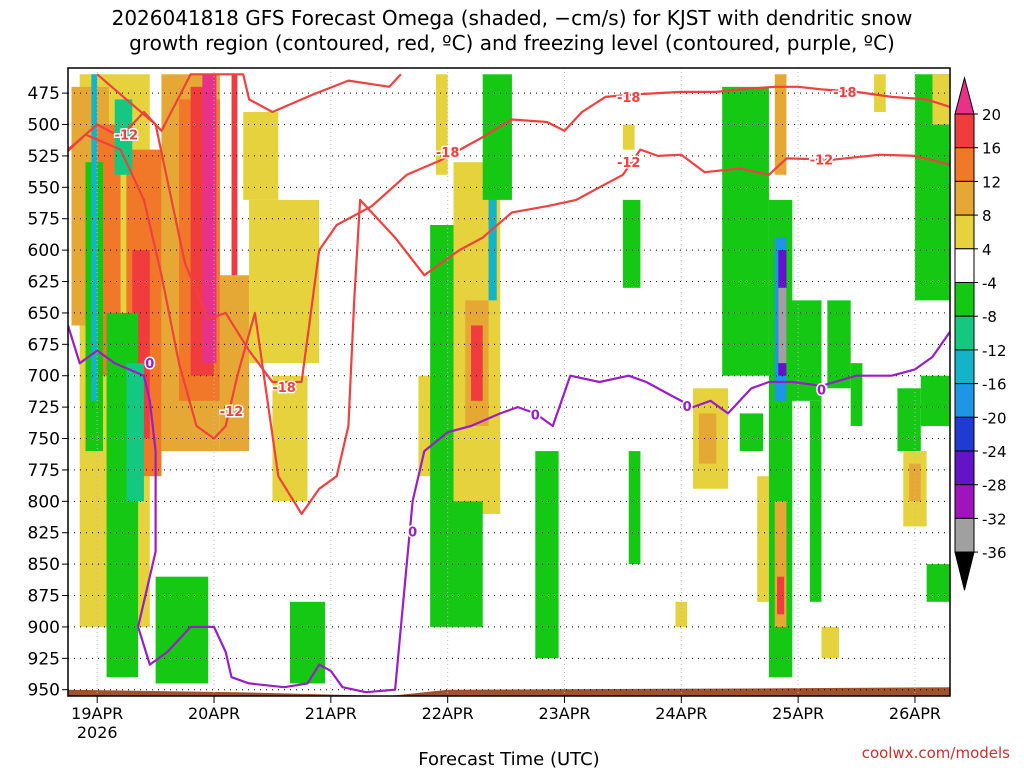 The image size is (1024, 768). I want to click on y-tick-label-950: 950, so click(44, 691).